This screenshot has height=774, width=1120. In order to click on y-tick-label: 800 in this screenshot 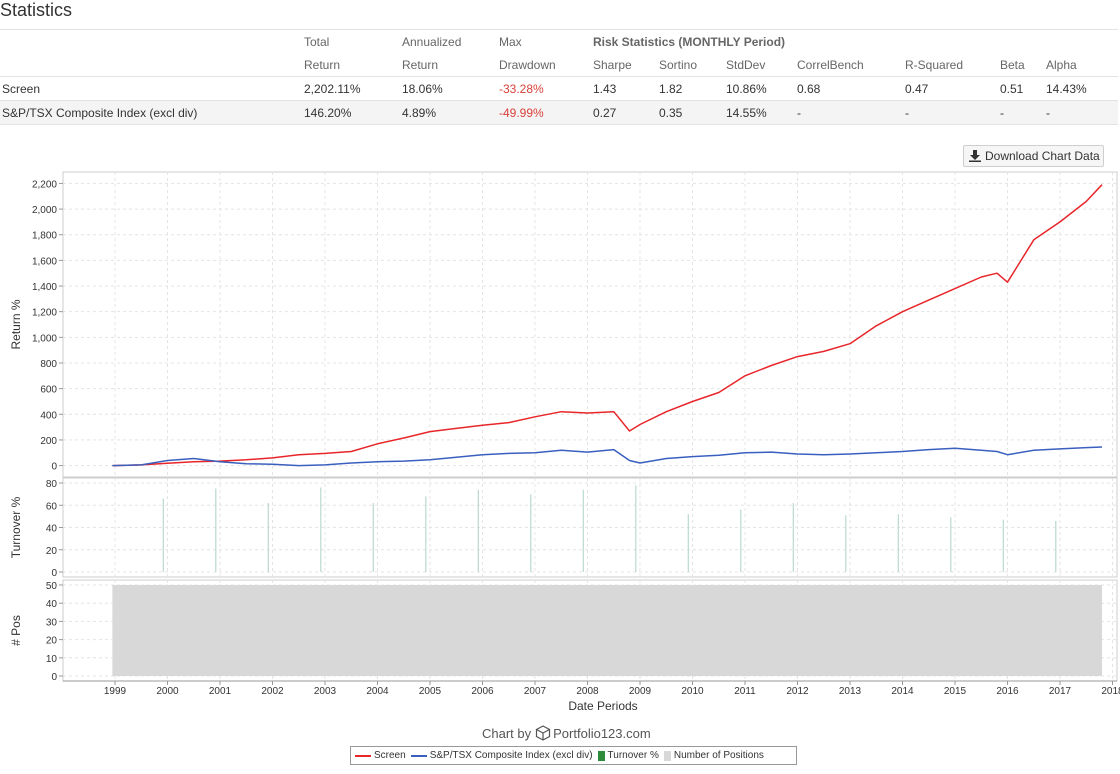, I will do `click(48, 364)`.